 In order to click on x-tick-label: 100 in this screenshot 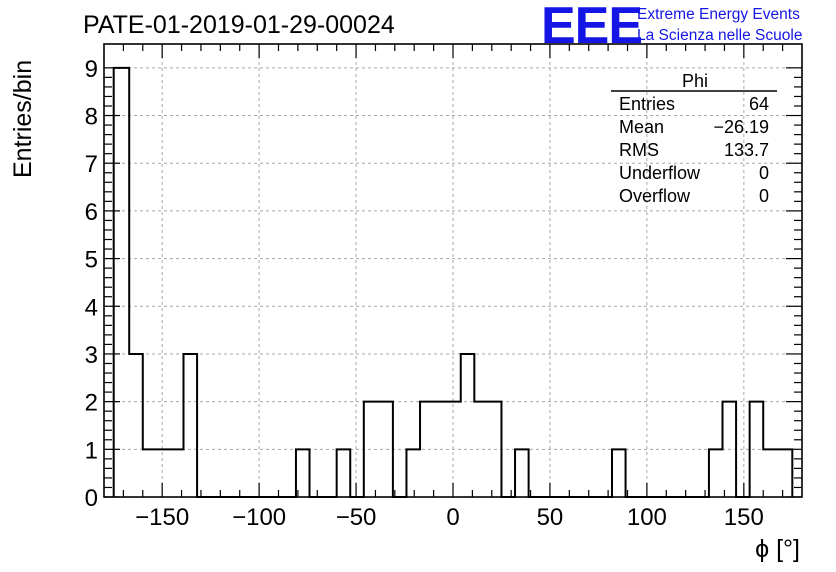, I will do `click(647, 517)`.